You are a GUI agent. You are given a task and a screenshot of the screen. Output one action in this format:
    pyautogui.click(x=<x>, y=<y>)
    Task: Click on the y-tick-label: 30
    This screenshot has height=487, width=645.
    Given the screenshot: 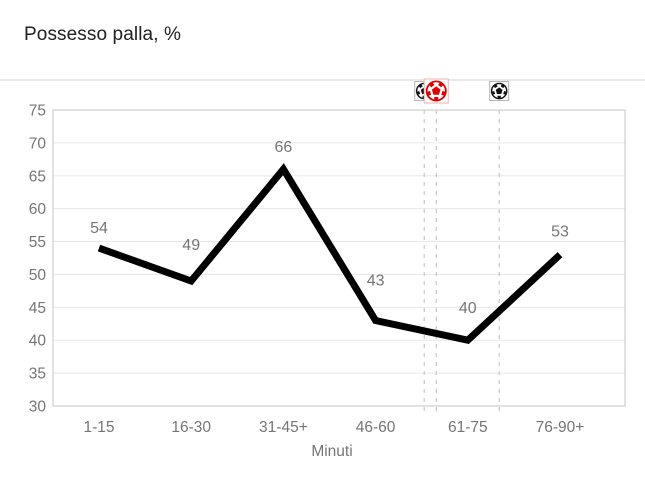 What is the action you would take?
    pyautogui.click(x=38, y=407)
    